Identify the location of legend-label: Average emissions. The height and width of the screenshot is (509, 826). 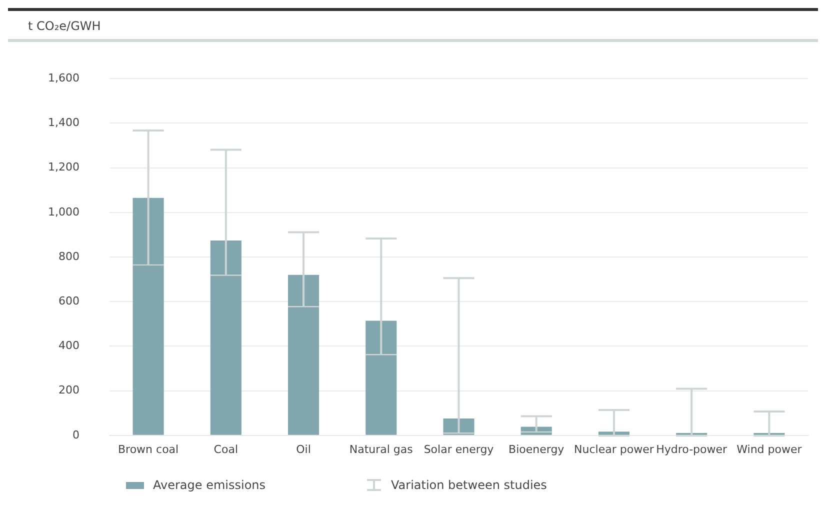
(209, 485).